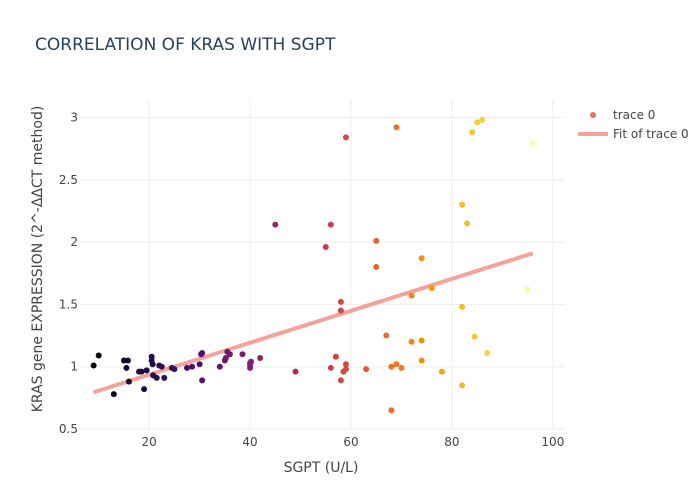 The width and height of the screenshot is (700, 504). Describe the element at coordinates (74, 367) in the screenshot. I see `y-tick-label: 1` at that location.